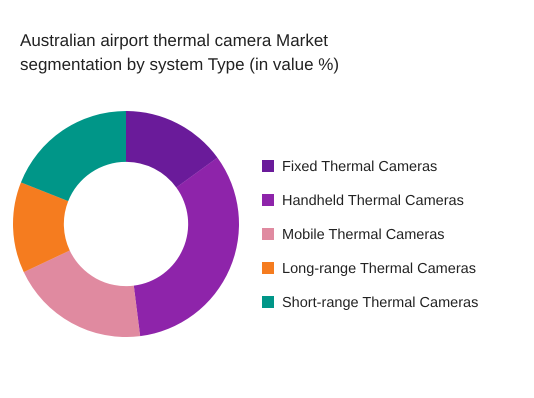  I want to click on legend-label: Long-range Thermal Cameras, so click(379, 269).